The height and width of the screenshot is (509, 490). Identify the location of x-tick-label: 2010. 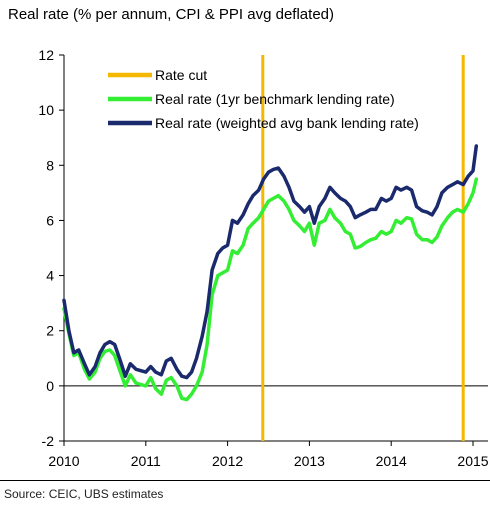
(63, 461).